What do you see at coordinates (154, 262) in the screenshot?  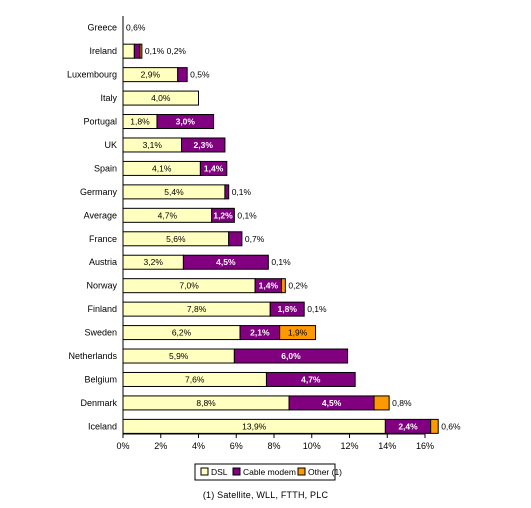 I see `data-label-dsl-austria: 3,2%` at bounding box center [154, 262].